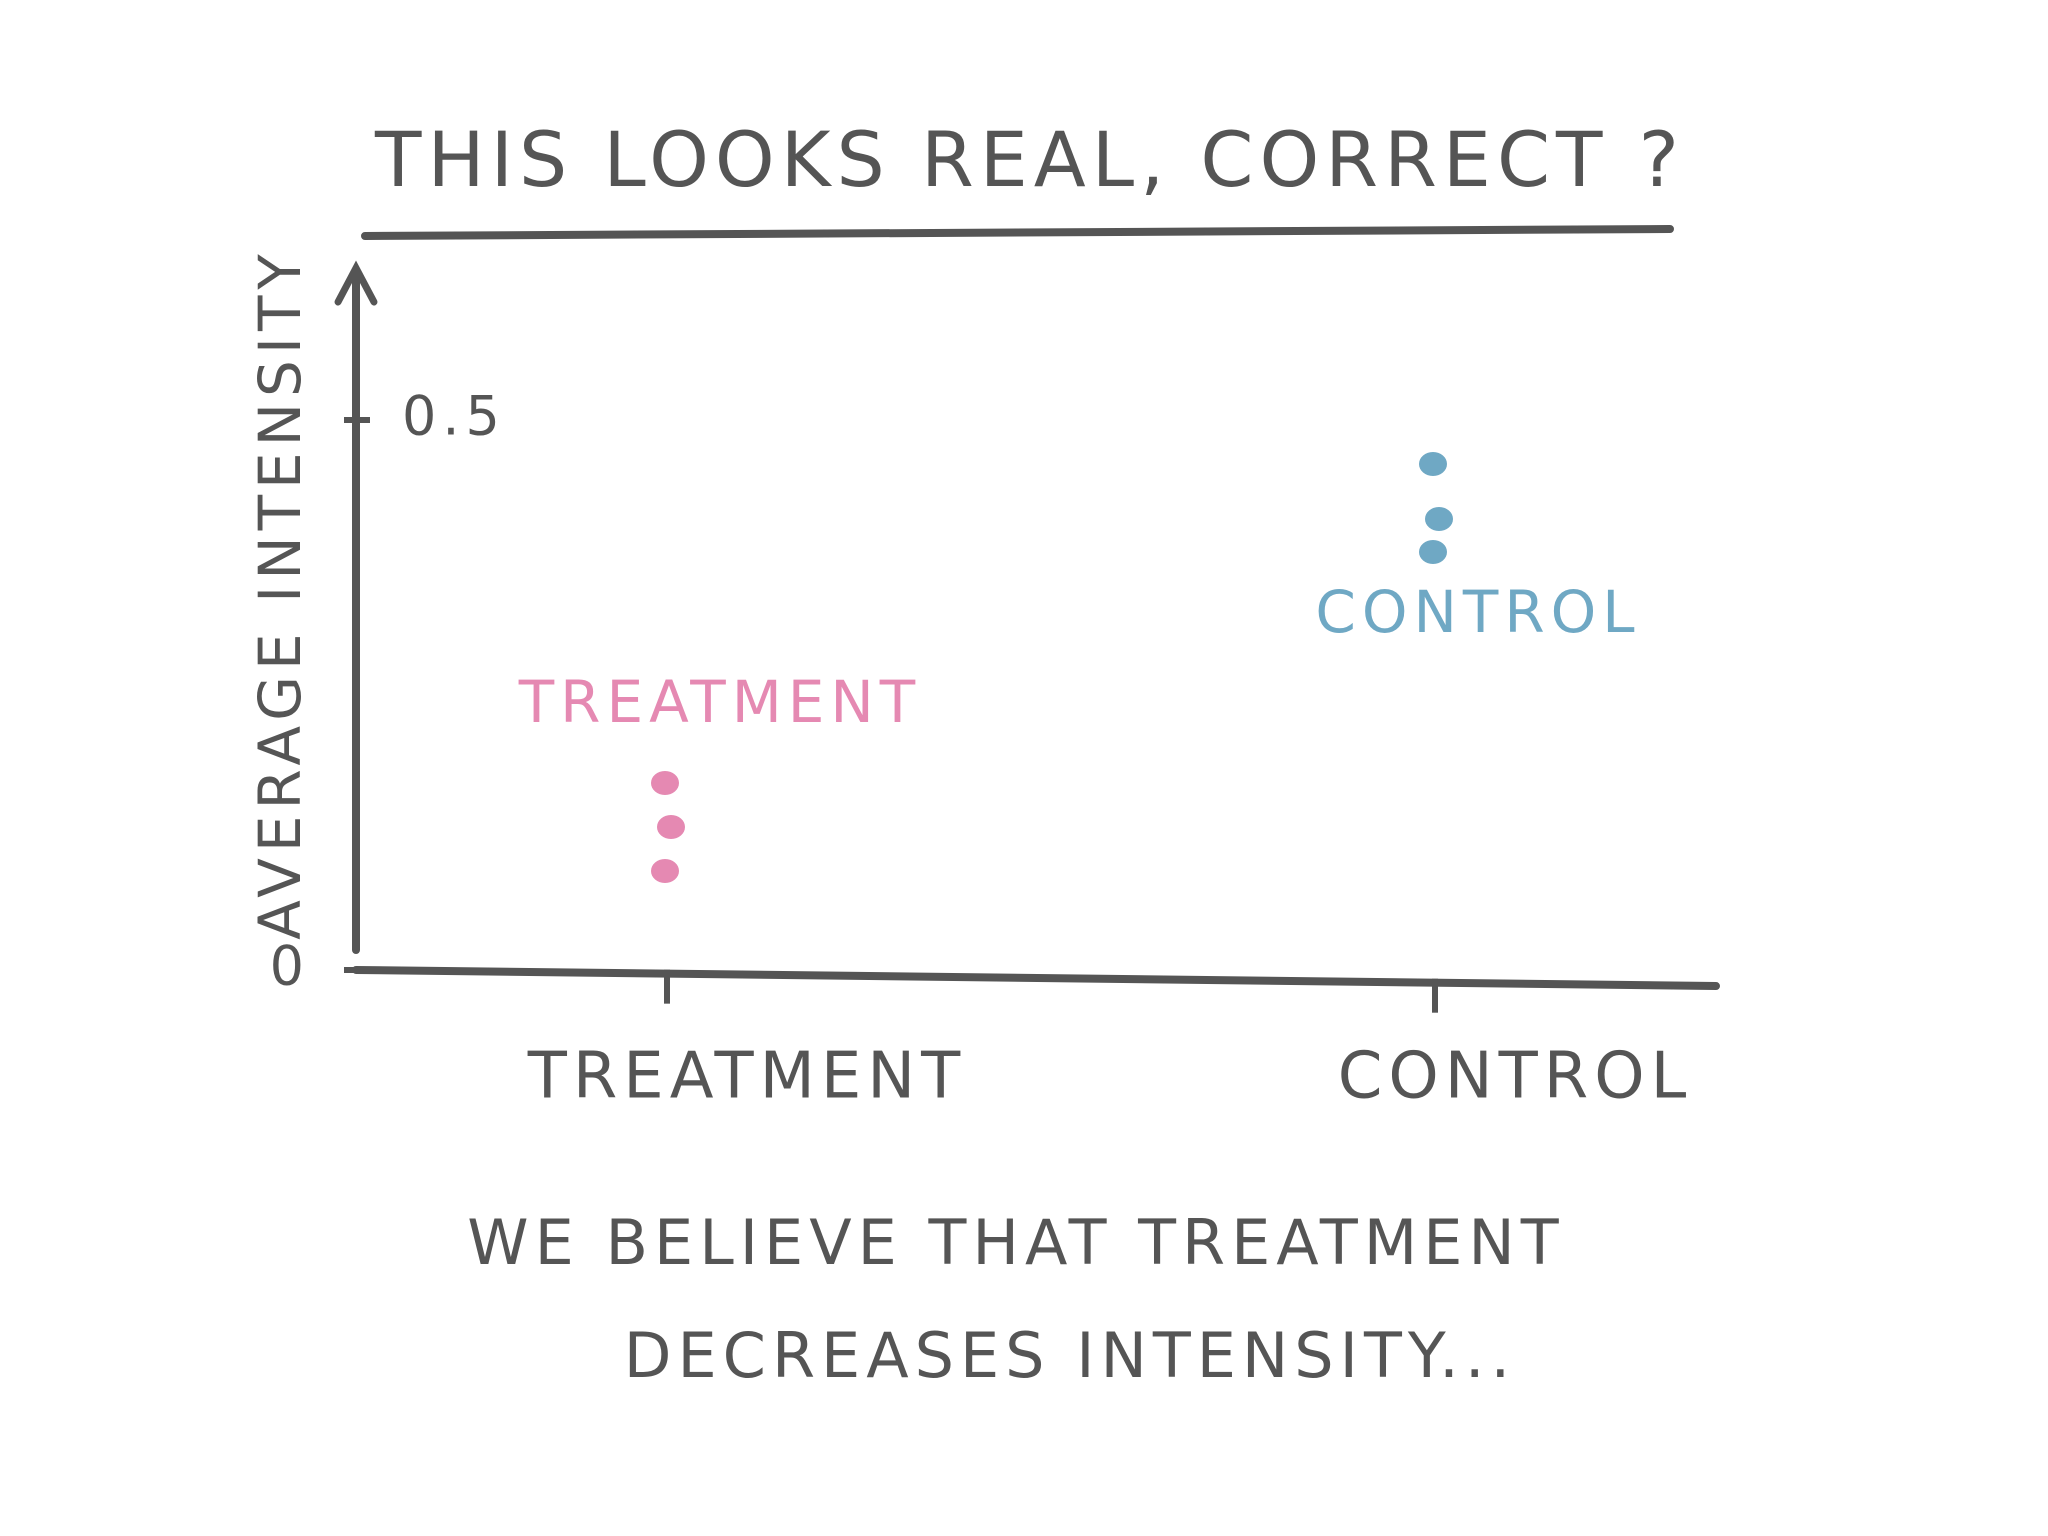 The image size is (2048, 1536). I want to click on x-tick-label: TREATMENT, so click(747, 1077).